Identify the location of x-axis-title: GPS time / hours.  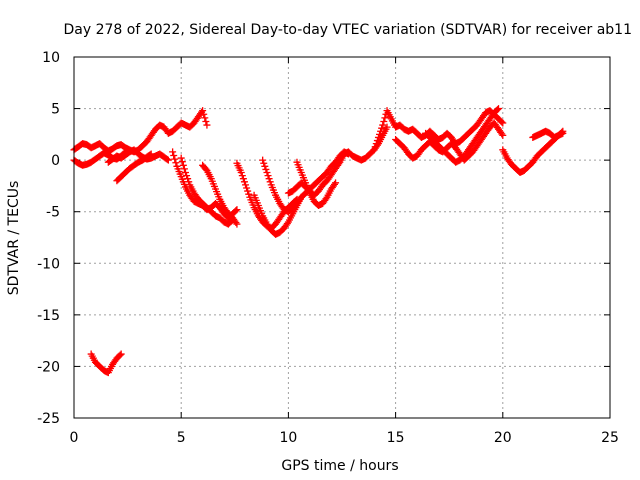
(339, 466).